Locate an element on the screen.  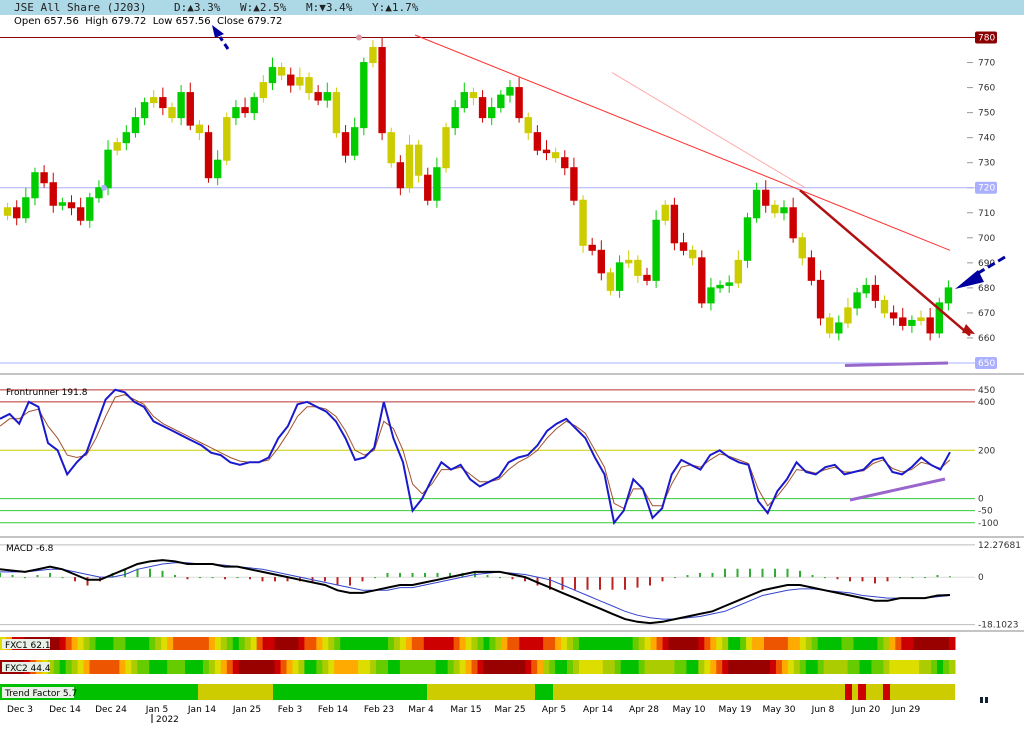
x-tick-label: Apr 14 is located at coordinates (598, 710).